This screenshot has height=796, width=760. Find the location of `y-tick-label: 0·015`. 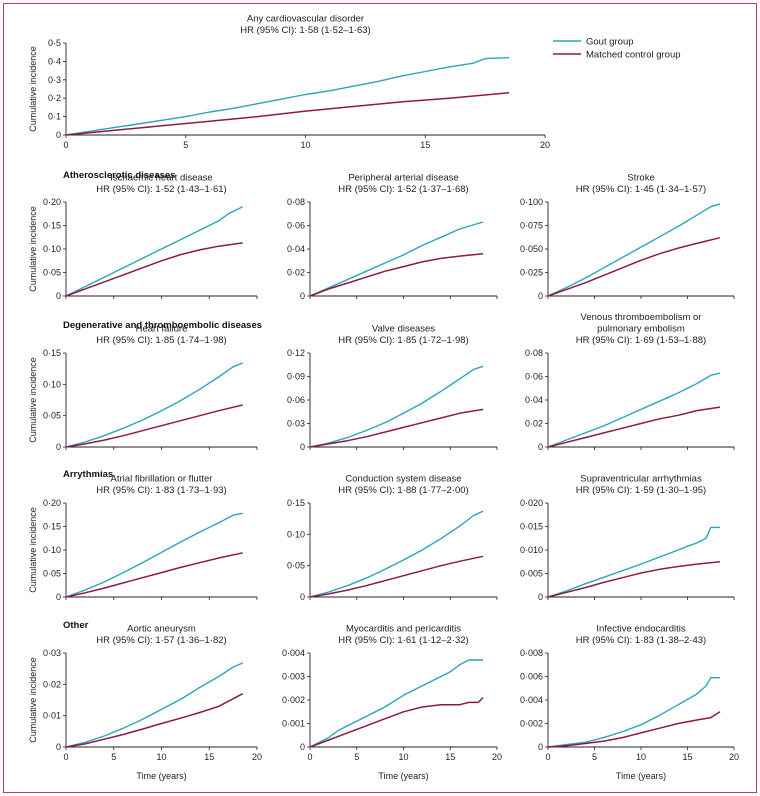

y-tick-label: 0·015 is located at coordinates (531, 527).